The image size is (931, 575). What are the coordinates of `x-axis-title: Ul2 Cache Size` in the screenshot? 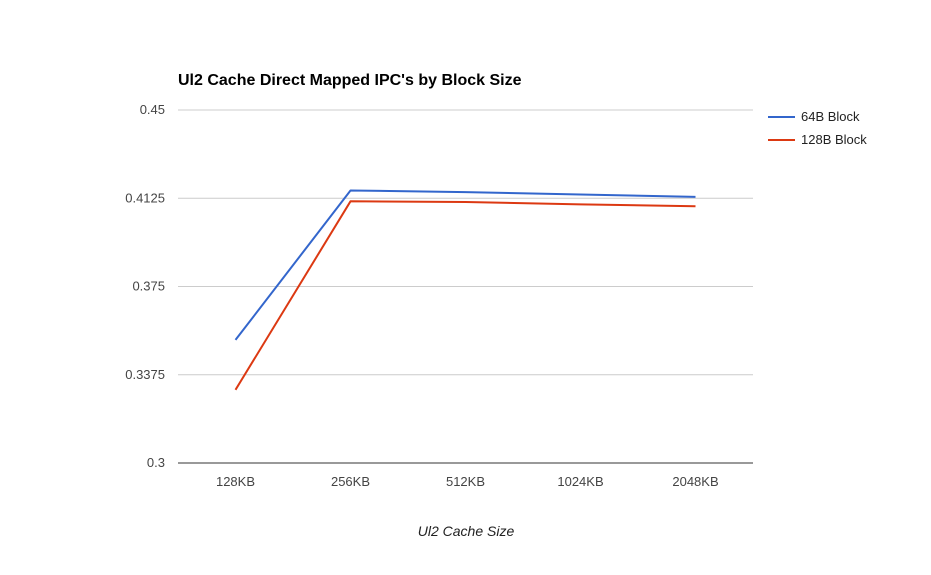 It's located at (466, 531).